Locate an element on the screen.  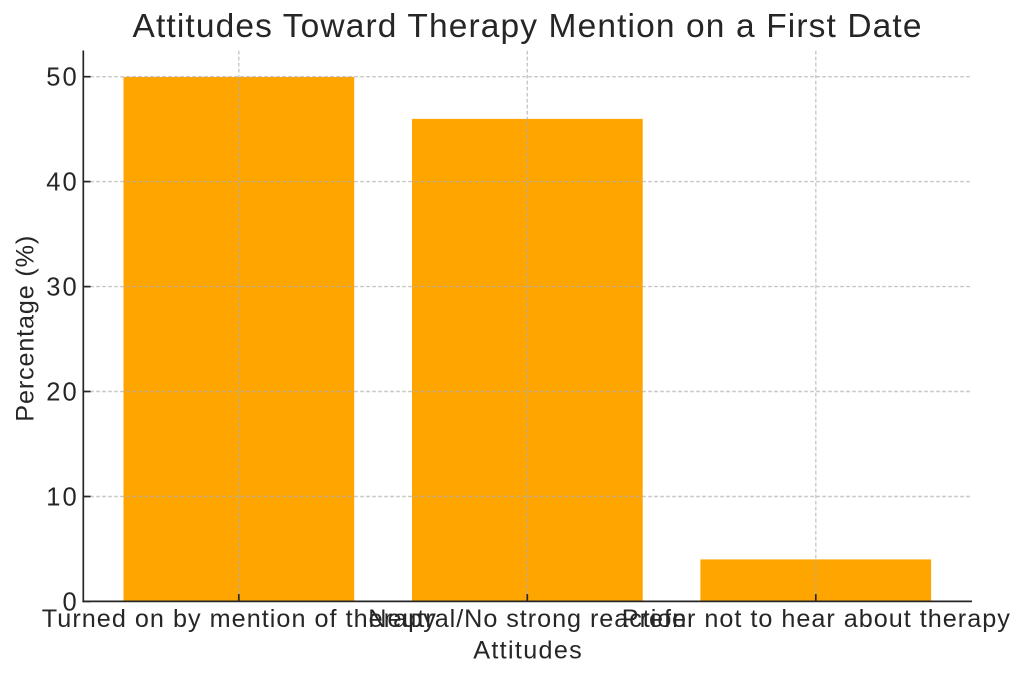
svg-text: Percentage (%) is located at coordinates (26, 329).